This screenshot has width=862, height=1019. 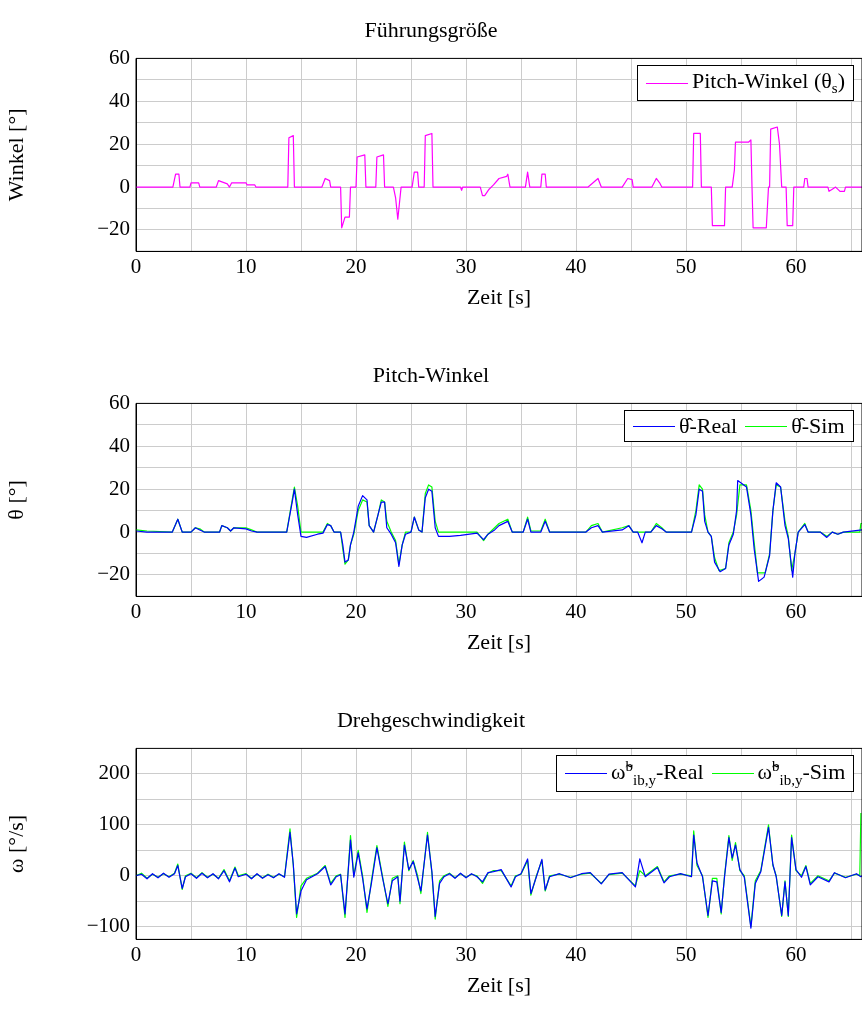 I want to click on y-tick-label: −100, so click(x=108, y=925).